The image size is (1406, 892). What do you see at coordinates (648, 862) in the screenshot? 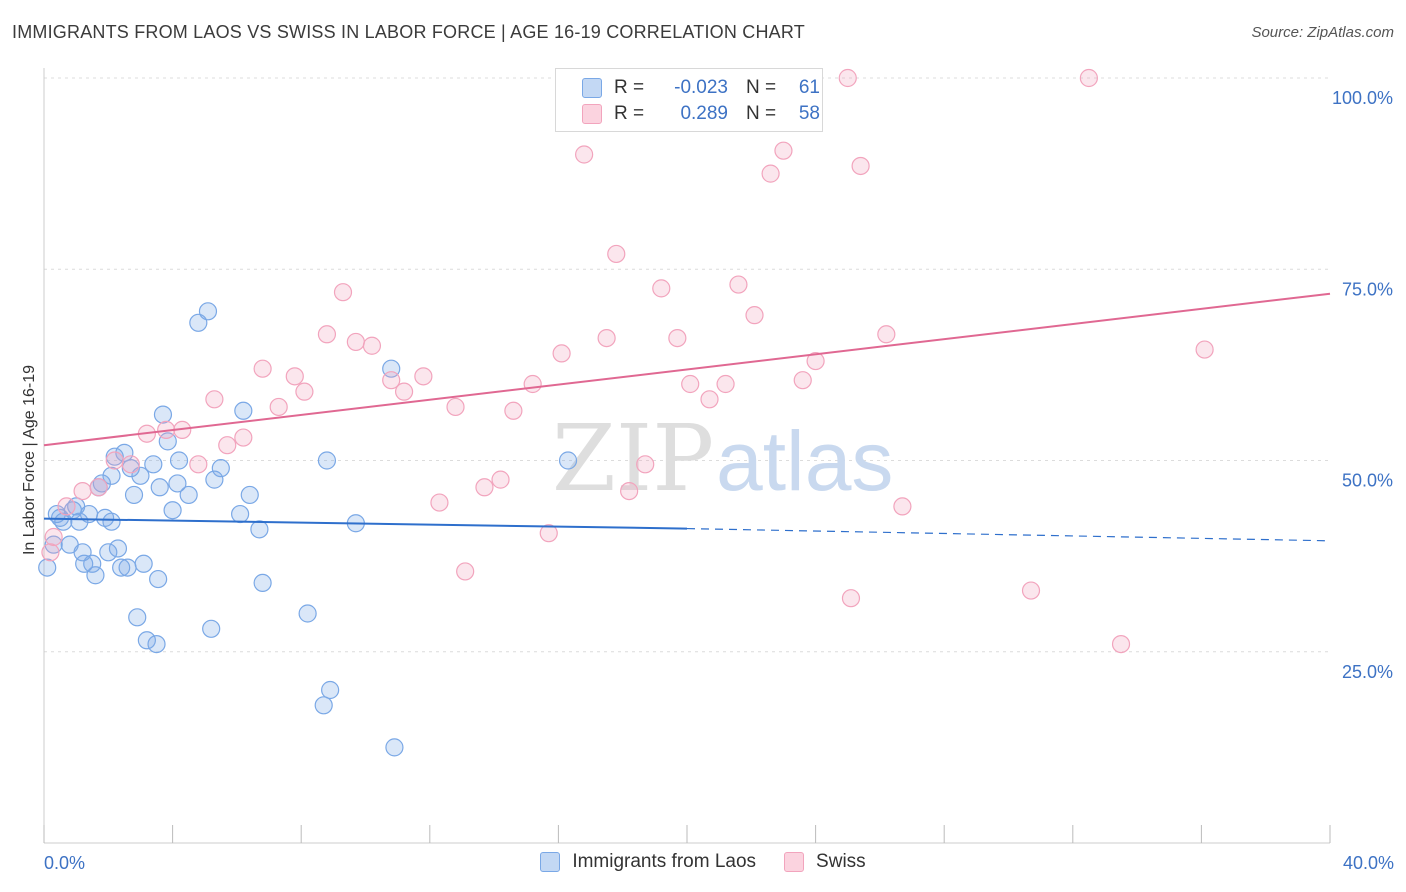
I see `legend-item-laos: Immigrants from Laos` at bounding box center [648, 862].